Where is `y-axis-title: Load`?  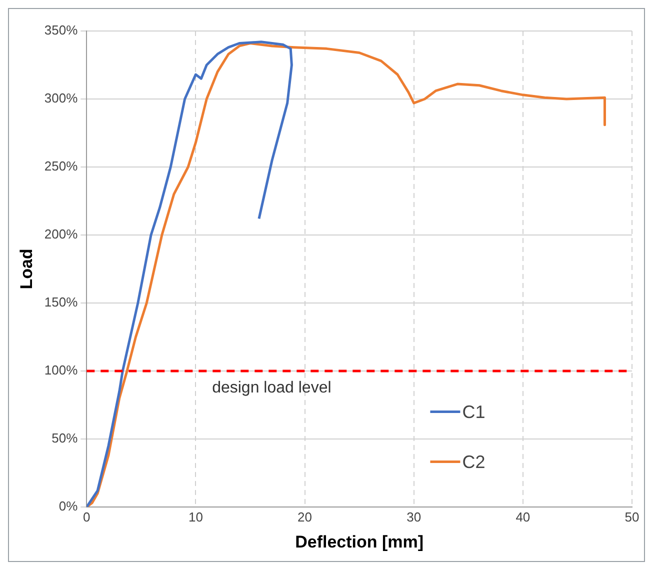 y-axis-title: Load is located at coordinates (26, 269).